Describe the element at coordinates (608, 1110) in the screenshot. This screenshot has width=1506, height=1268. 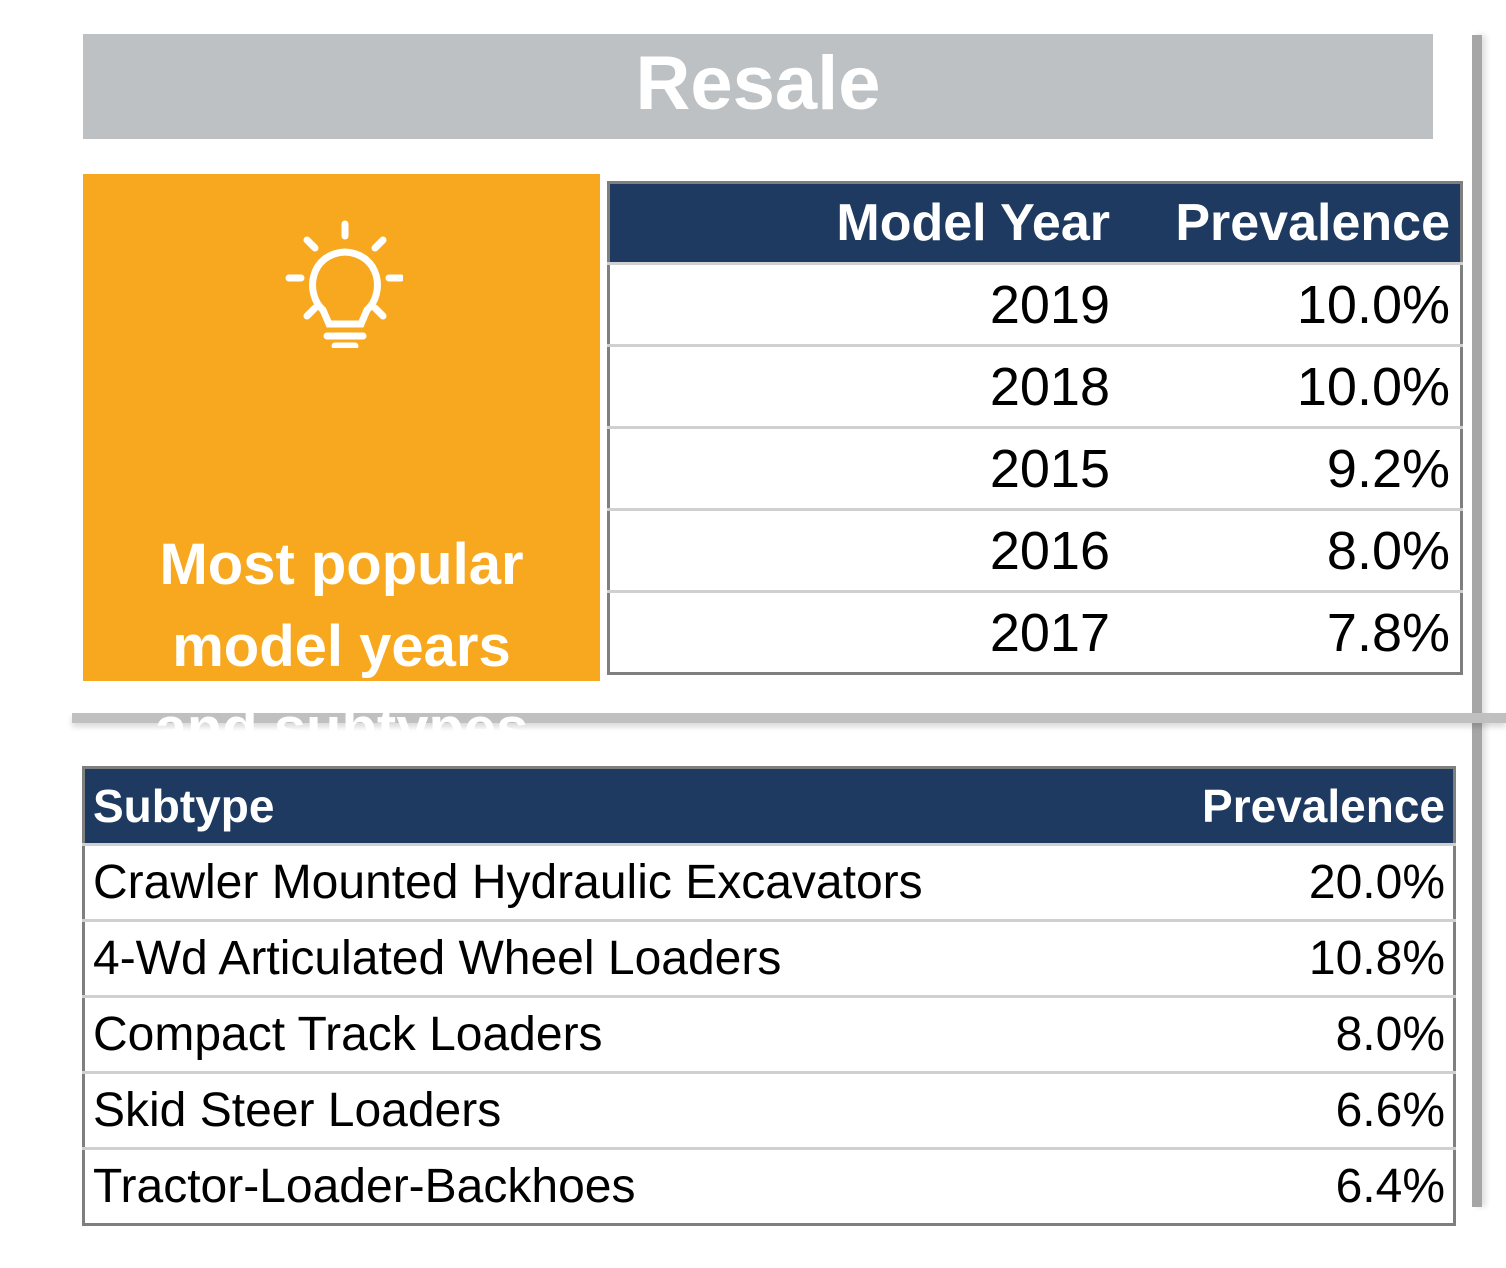
I see `subtype-cell: Skid Steer Loaders` at that location.